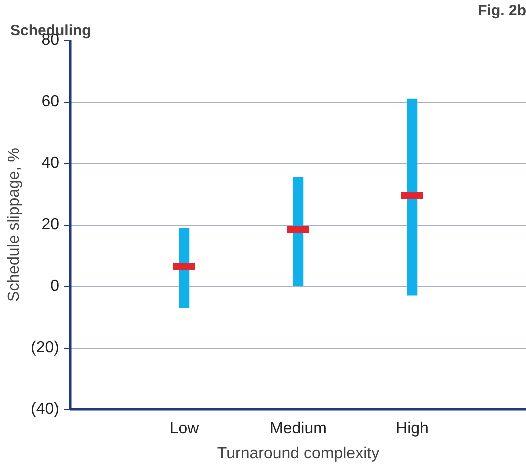 This screenshot has width=526, height=465. I want to click on y-axis-title: Schedule slippage, %, so click(15, 225).